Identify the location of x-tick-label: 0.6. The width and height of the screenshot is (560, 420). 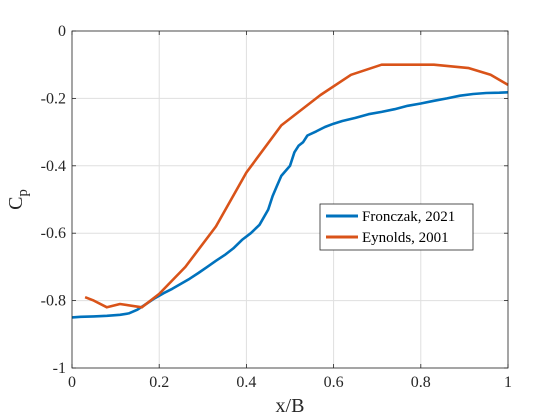
(334, 382).